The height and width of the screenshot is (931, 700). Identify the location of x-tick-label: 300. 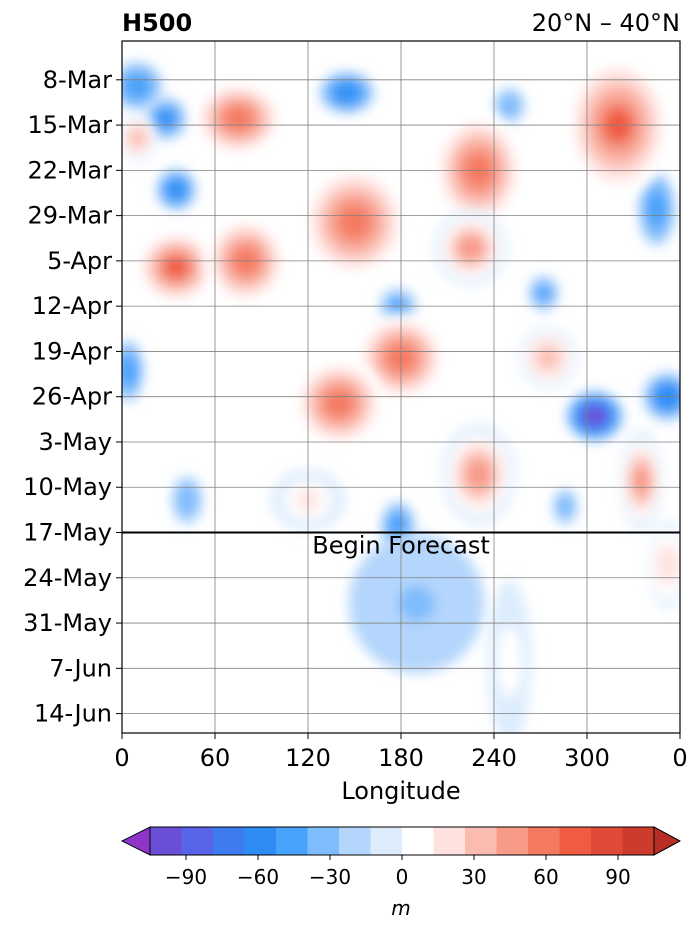
(587, 758).